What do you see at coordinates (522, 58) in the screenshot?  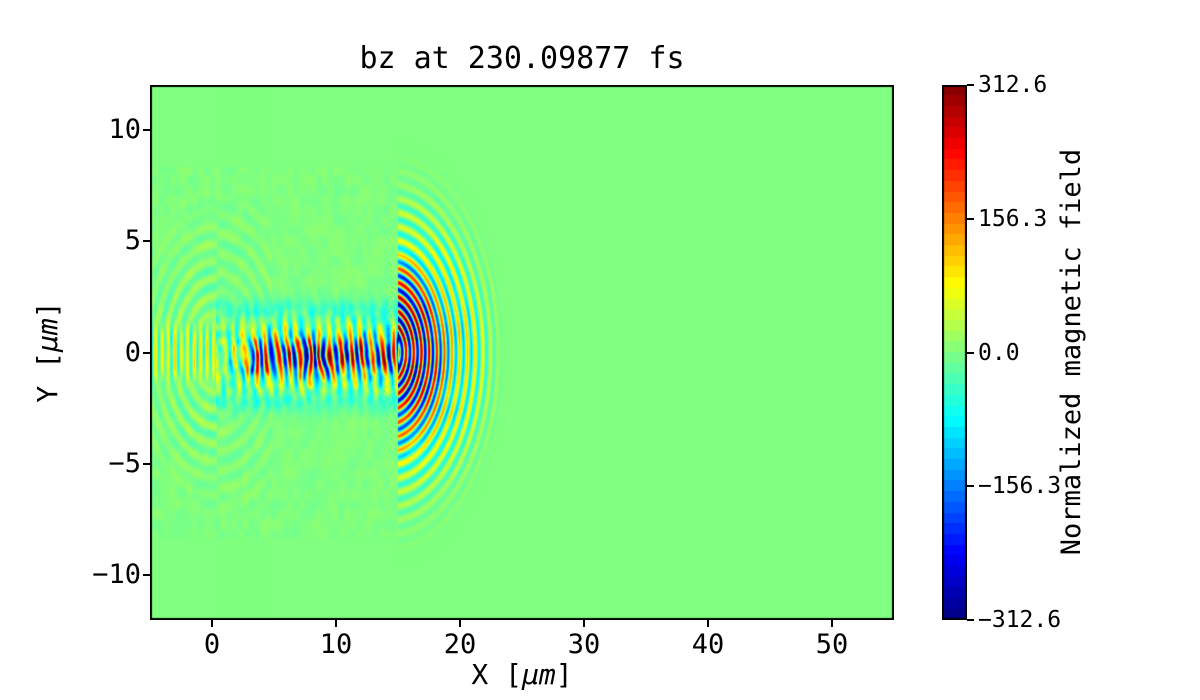 I see `plot-title: bz at 230.09877 fs` at bounding box center [522, 58].